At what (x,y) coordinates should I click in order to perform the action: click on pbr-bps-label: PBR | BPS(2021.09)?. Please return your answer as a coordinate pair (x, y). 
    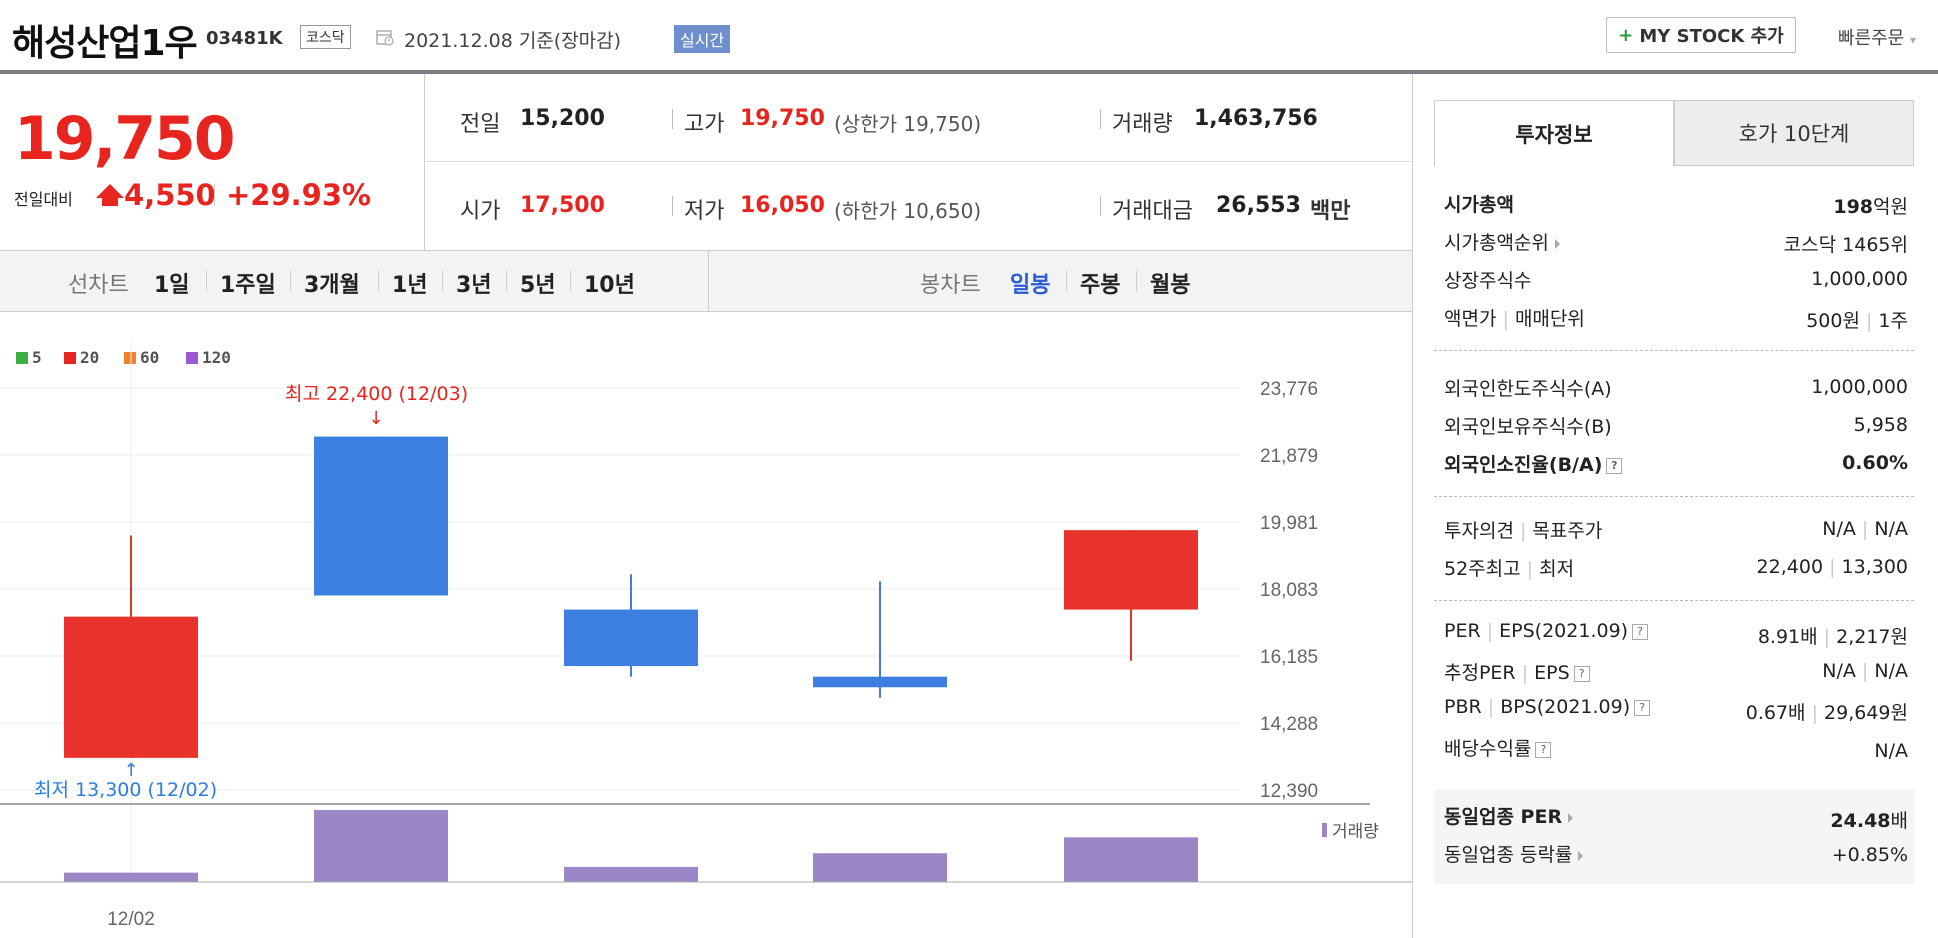
    Looking at the image, I should click on (1547, 707).